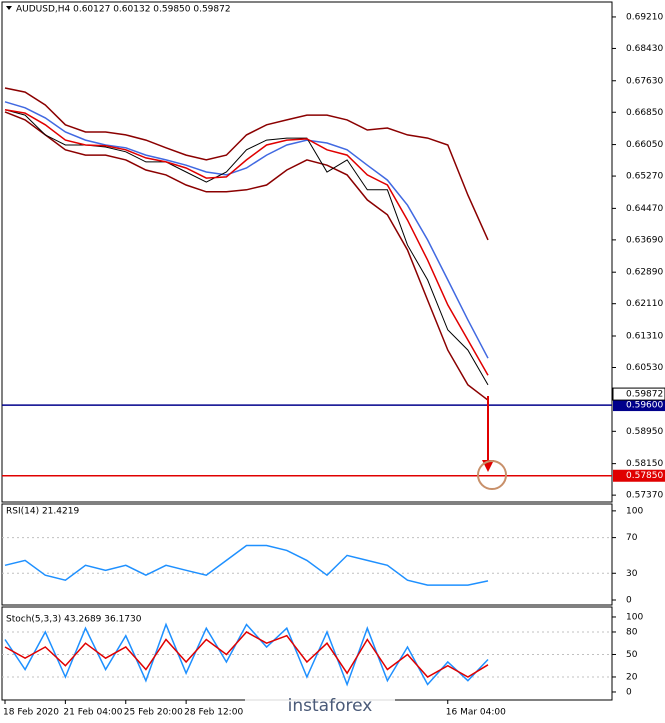 This screenshot has width=665, height=723. What do you see at coordinates (644, 273) in the screenshot?
I see `y-tick-label: 0.62890` at bounding box center [644, 273].